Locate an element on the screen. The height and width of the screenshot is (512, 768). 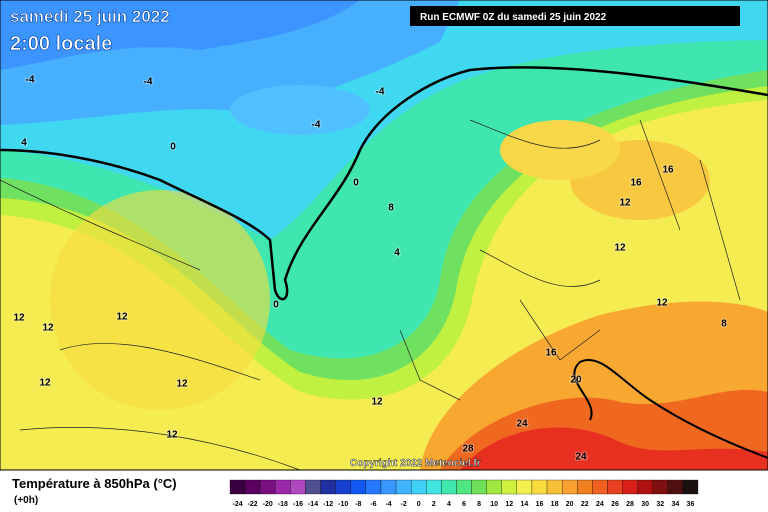
colorbar-tick-label: -4 is located at coordinates (388, 504).